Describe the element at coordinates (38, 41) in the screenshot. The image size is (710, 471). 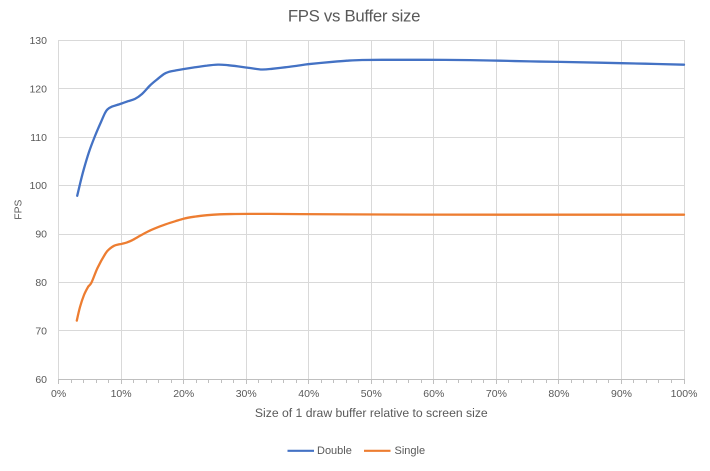
I see `svg-text: 130` at that location.